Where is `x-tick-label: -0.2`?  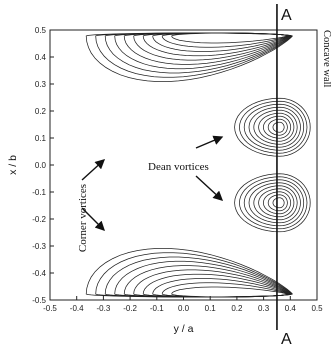
x-tick-label: -0.2 is located at coordinates (130, 308).